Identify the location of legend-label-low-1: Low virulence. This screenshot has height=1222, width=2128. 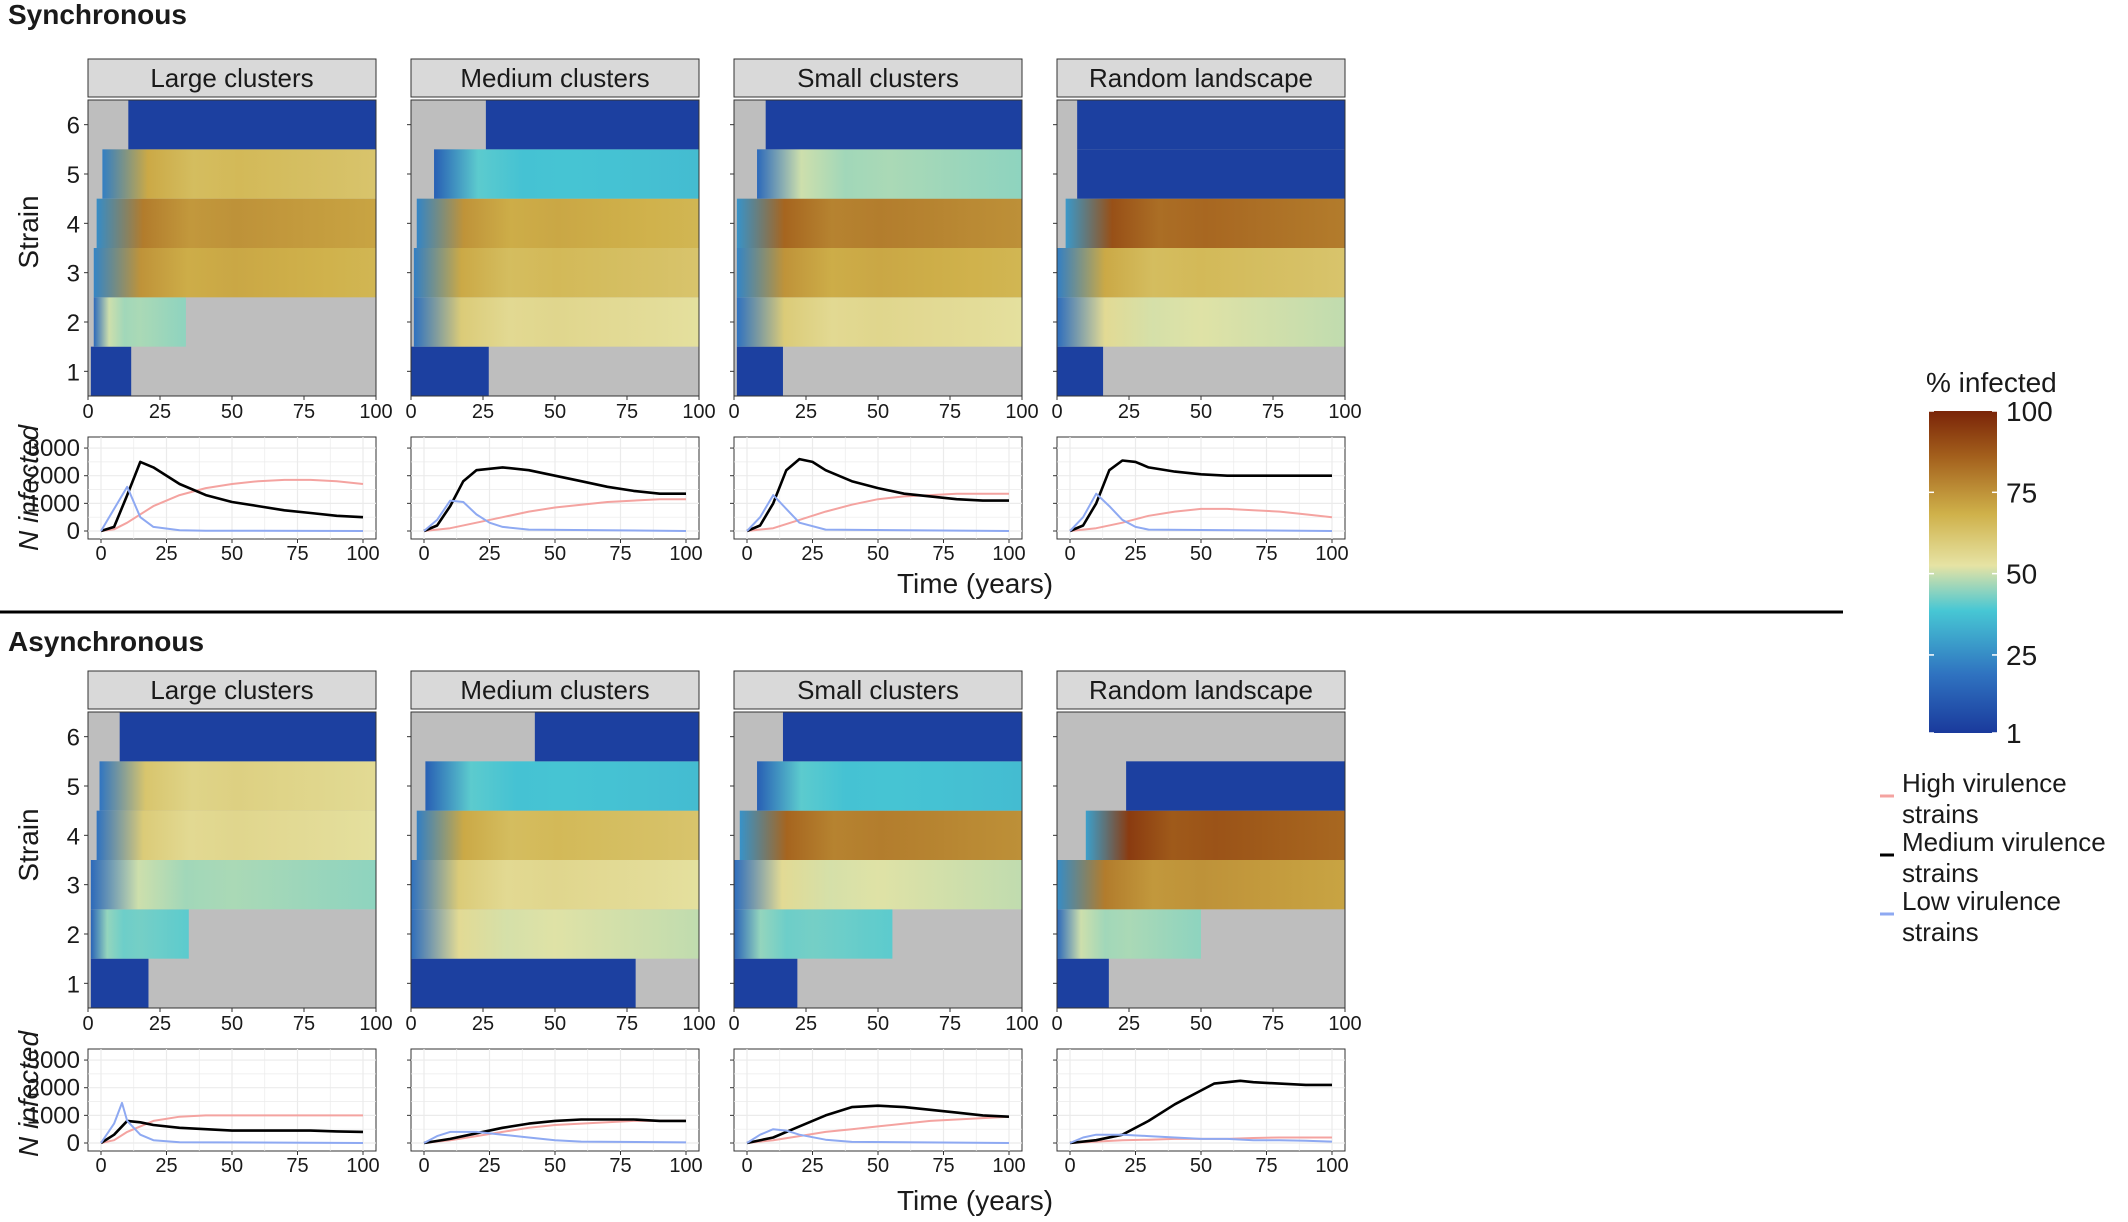
(1981, 901).